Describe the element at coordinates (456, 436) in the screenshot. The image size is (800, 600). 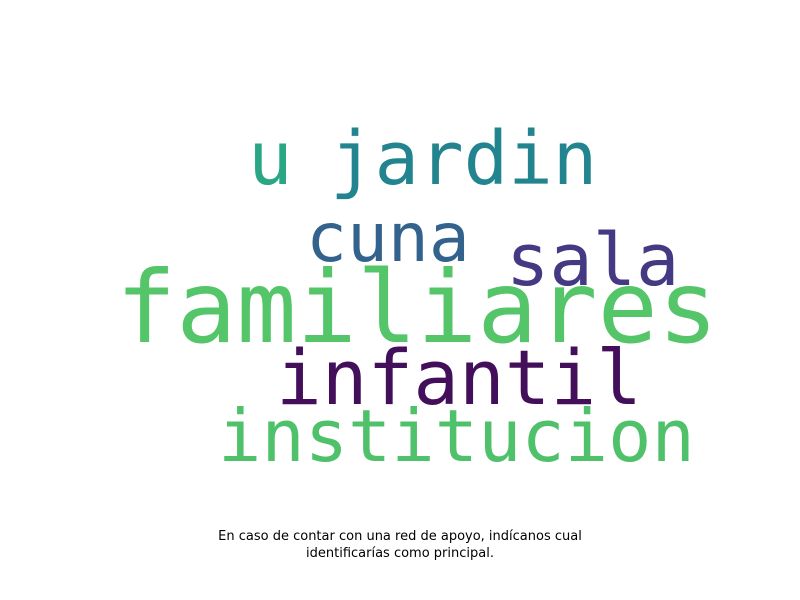
I see `word-institucion: institucion` at that location.